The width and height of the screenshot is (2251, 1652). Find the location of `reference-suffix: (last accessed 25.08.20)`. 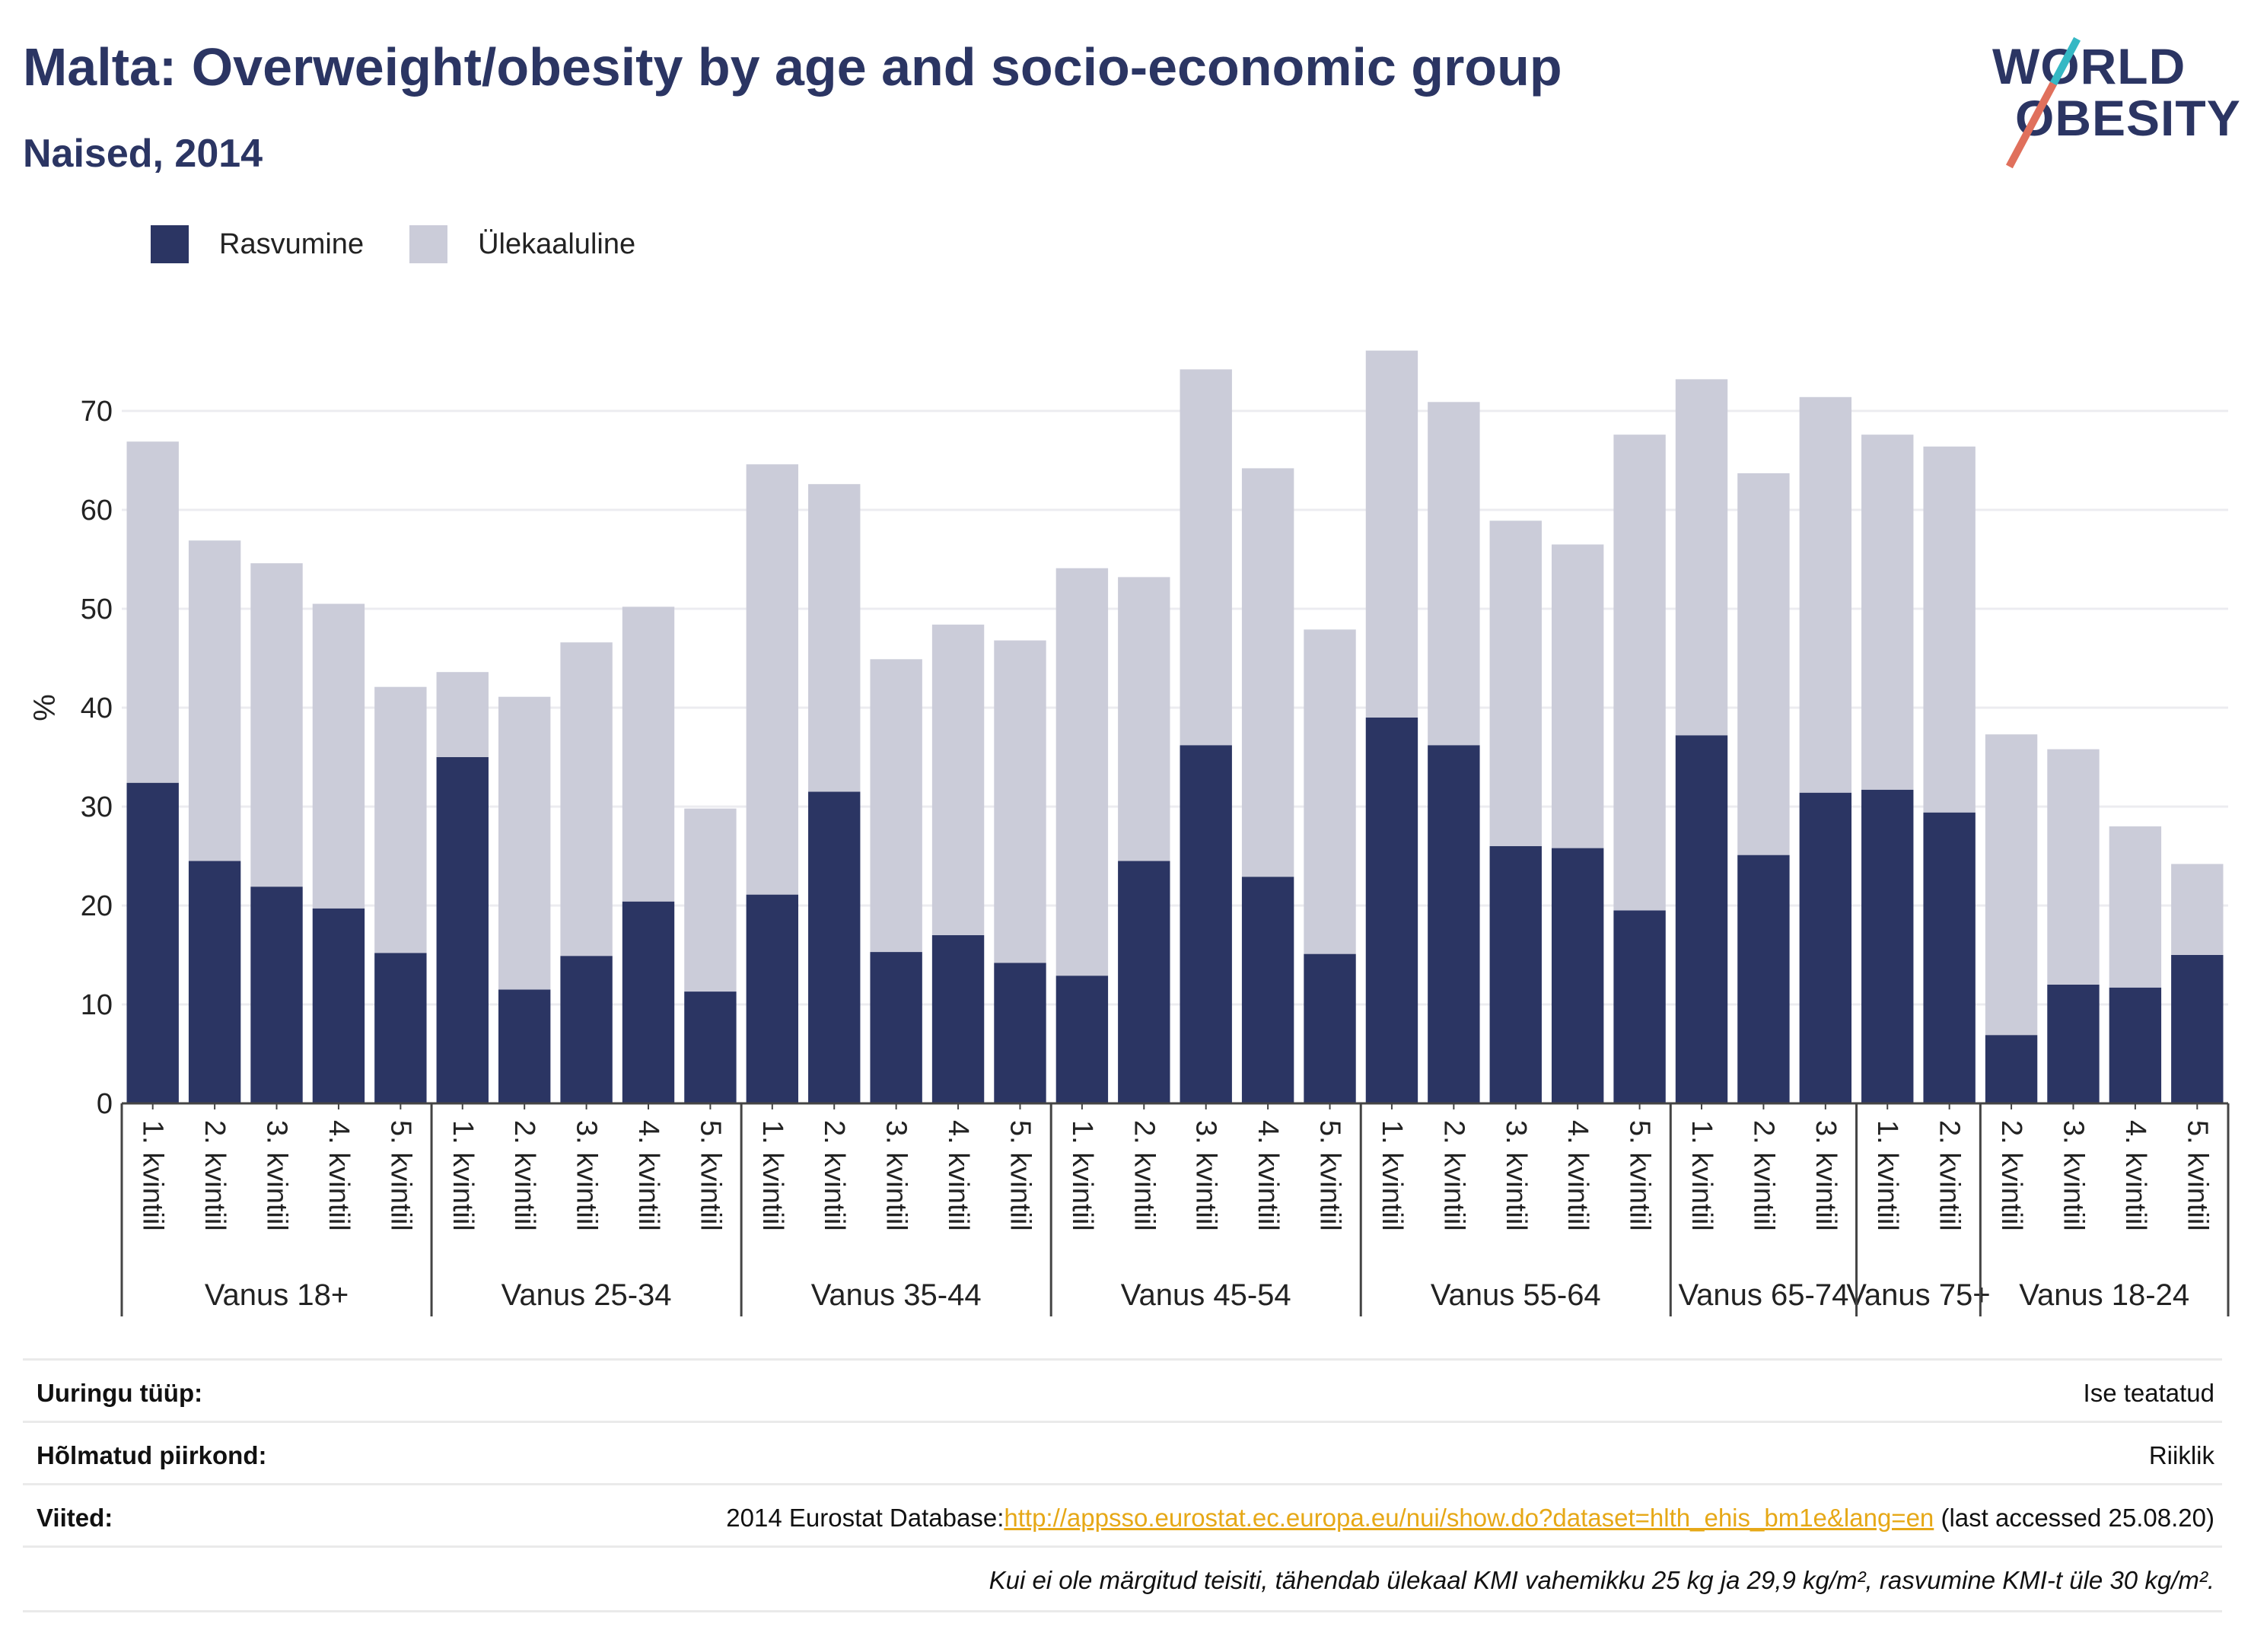

reference-suffix: (last accessed 25.08.20) is located at coordinates (2074, 1518).